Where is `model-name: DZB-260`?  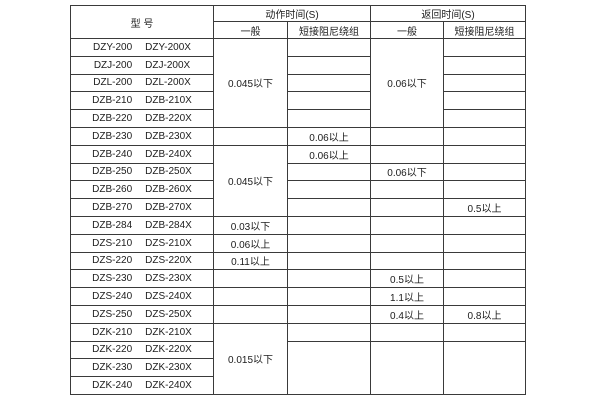
model-name: DZB-260 is located at coordinates (112, 190).